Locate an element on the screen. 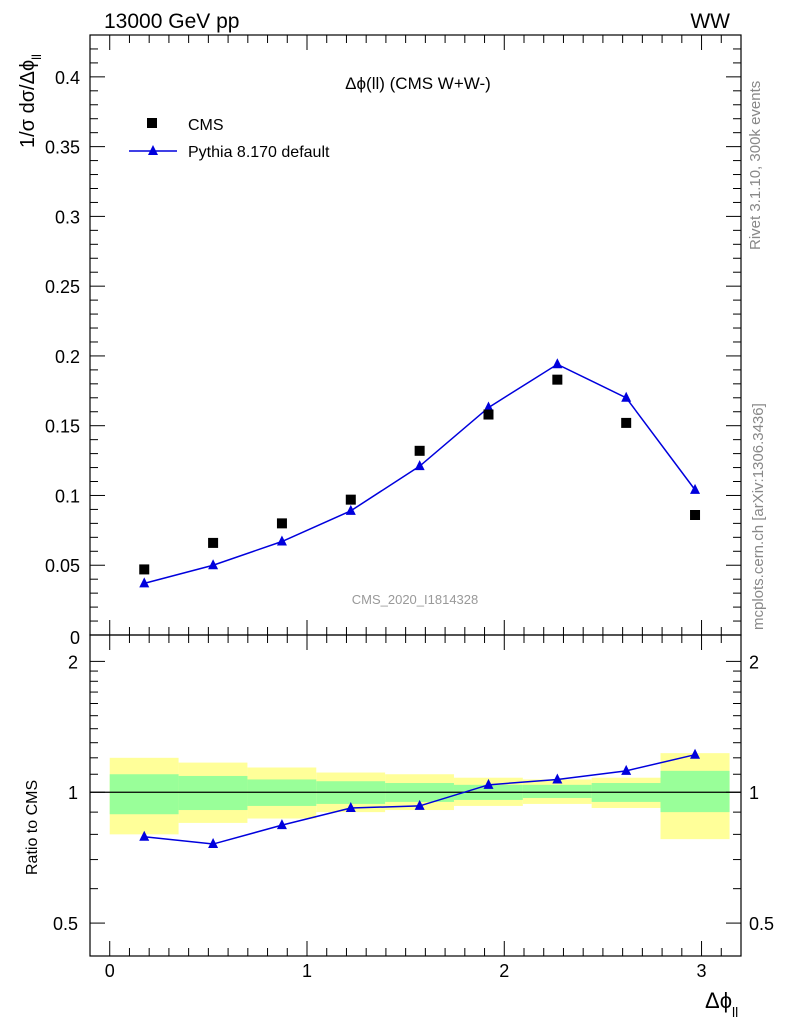  ratio-y-axis-label: Ratio to CMS is located at coordinates (32, 827).